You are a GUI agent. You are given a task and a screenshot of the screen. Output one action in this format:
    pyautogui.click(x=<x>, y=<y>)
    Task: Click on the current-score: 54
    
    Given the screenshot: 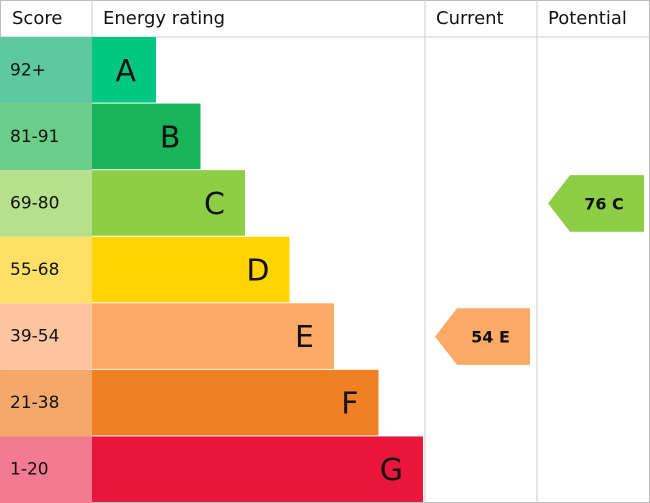 What is the action you would take?
    pyautogui.click(x=482, y=336)
    